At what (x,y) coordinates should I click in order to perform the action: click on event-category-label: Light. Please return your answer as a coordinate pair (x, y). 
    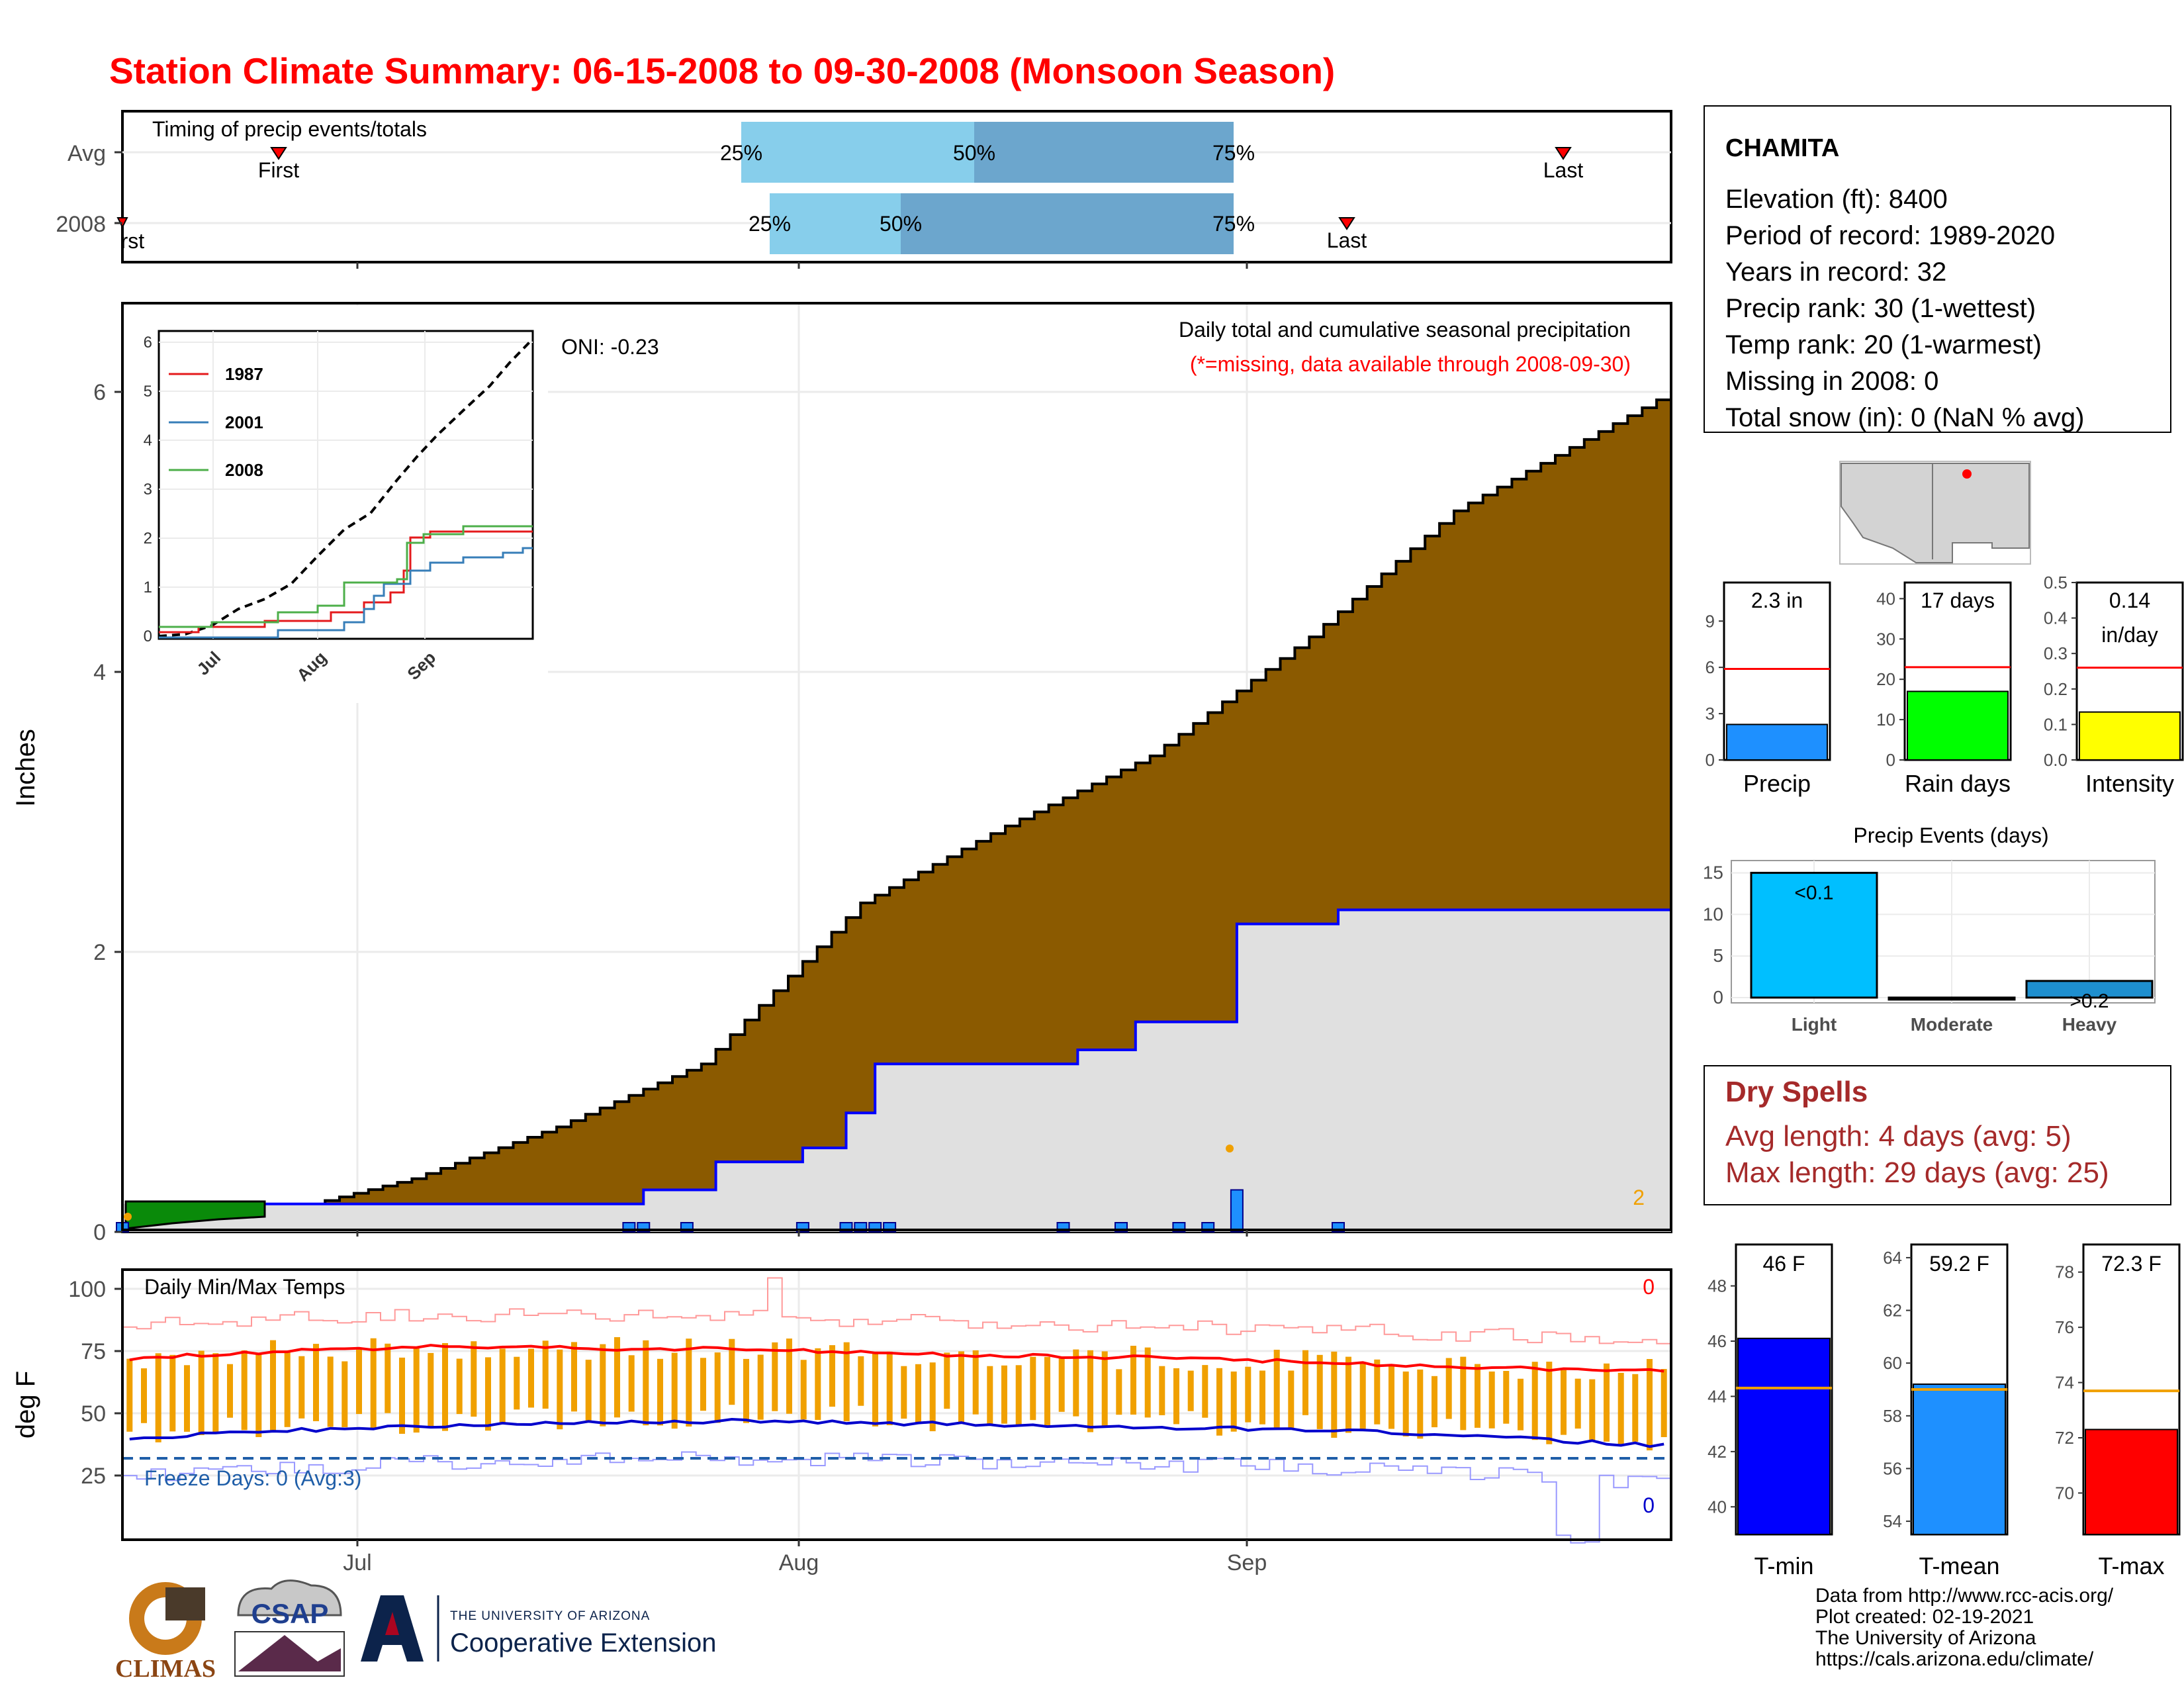
    Looking at the image, I should click on (1814, 1024).